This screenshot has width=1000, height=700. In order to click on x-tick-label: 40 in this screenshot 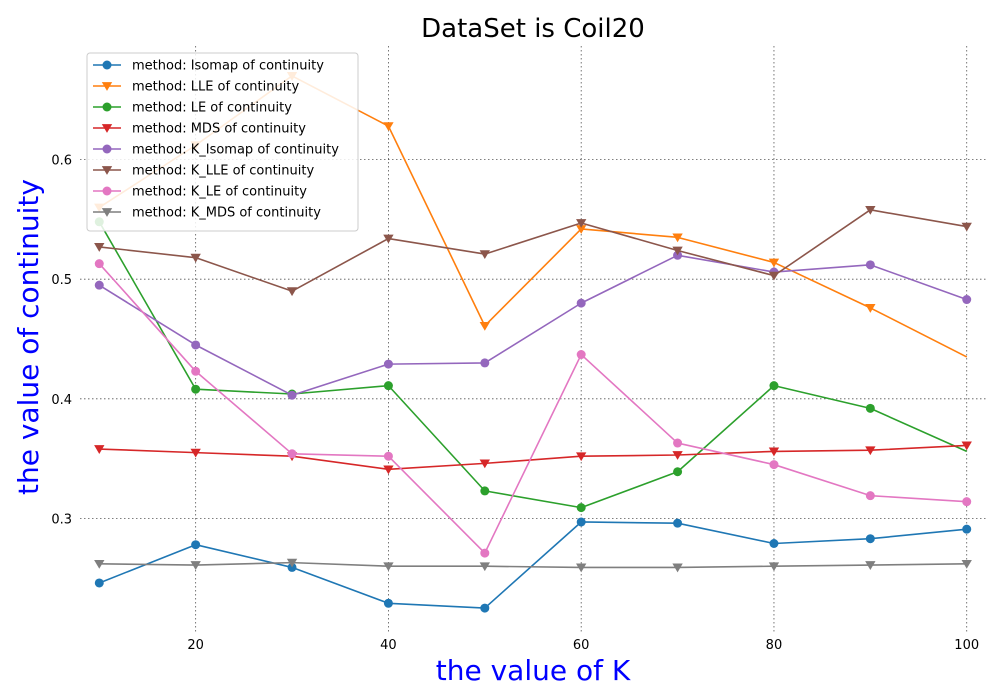, I will do `click(388, 645)`.